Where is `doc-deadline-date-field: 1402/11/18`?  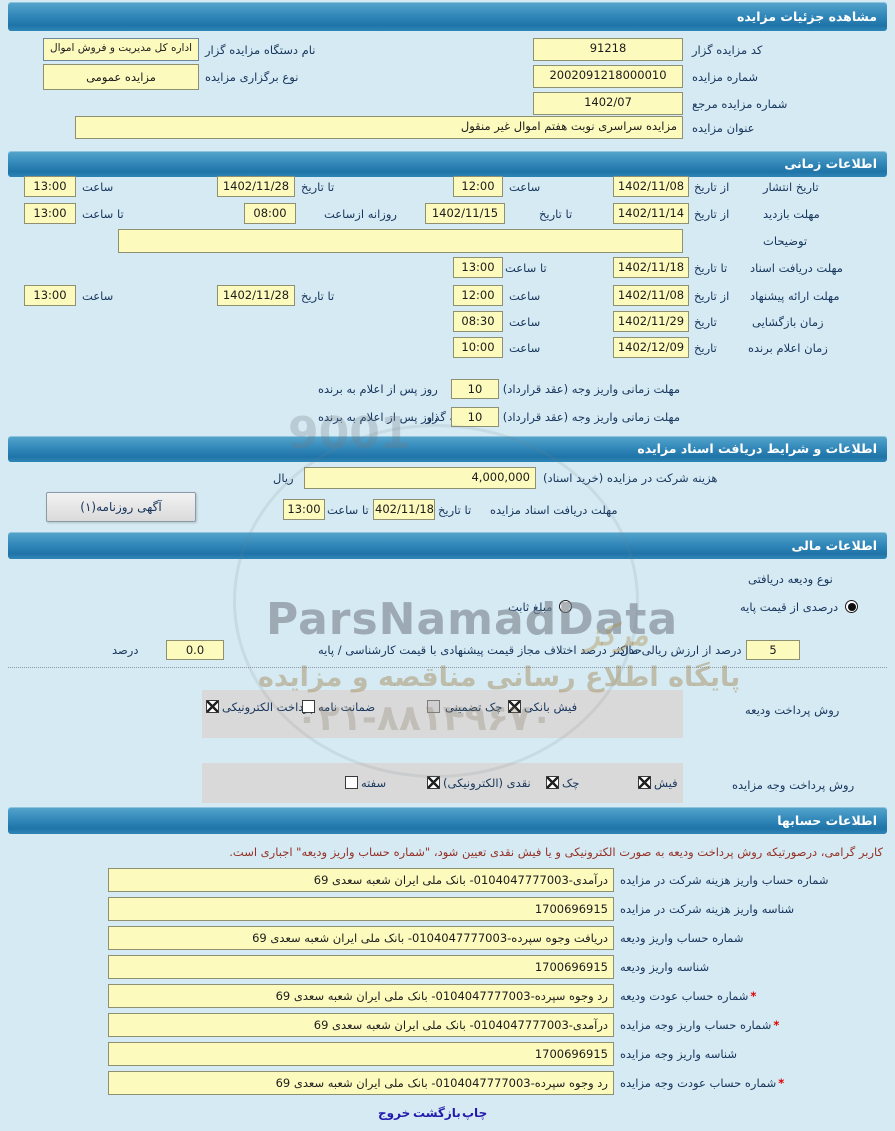
doc-deadline-date-field: 1402/11/18 is located at coordinates (651, 267).